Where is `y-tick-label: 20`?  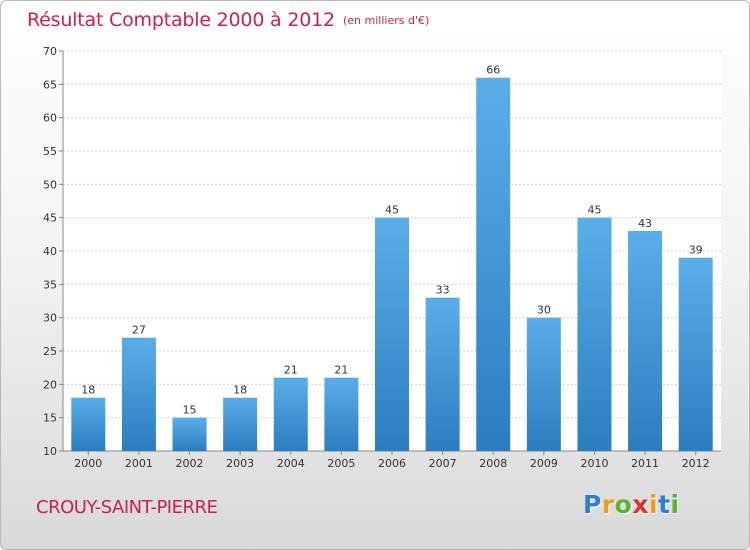 y-tick-label: 20 is located at coordinates (50, 384).